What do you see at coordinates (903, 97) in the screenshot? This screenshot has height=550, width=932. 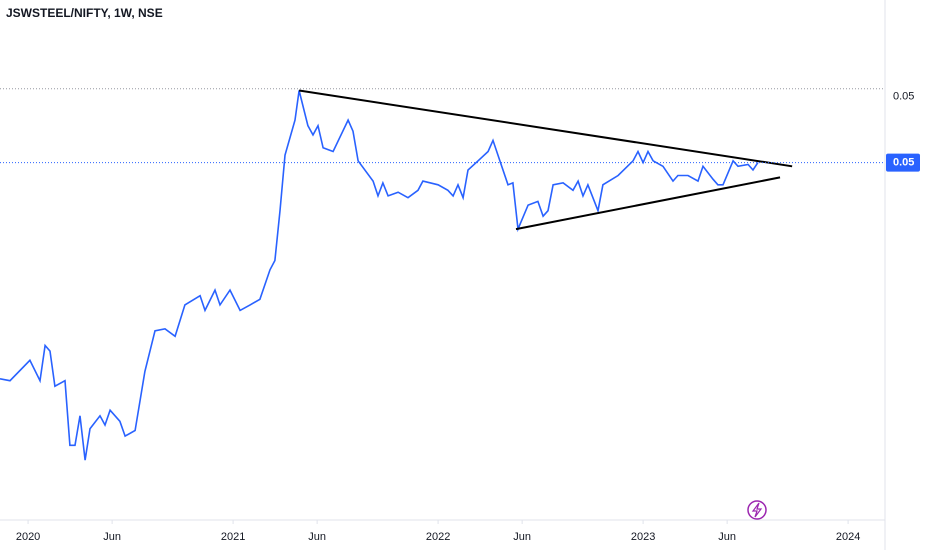 I see `y-tick-label: 0.05` at bounding box center [903, 97].